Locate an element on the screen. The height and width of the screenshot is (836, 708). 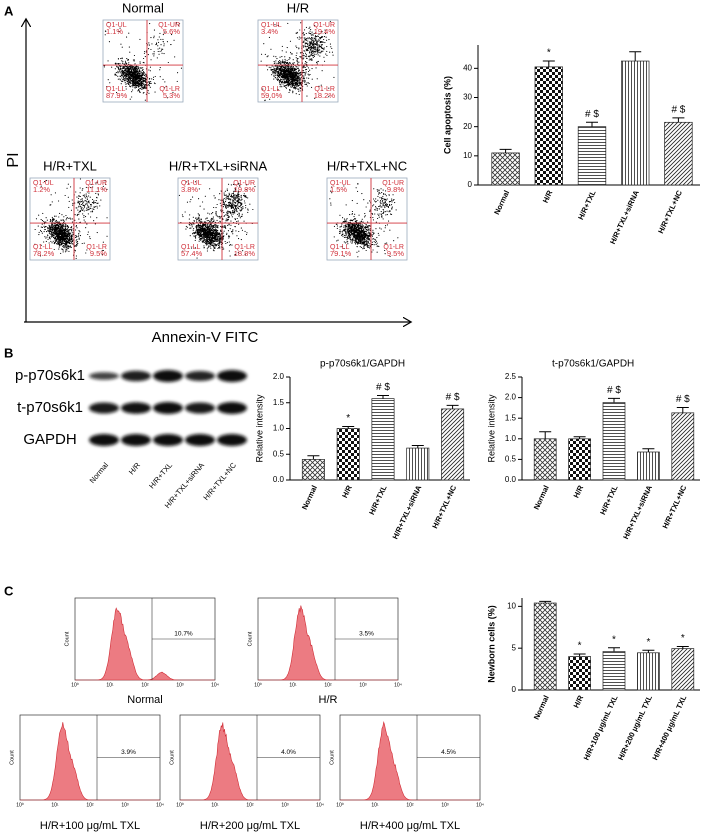
lane-label: H/R is located at coordinates (135, 468).